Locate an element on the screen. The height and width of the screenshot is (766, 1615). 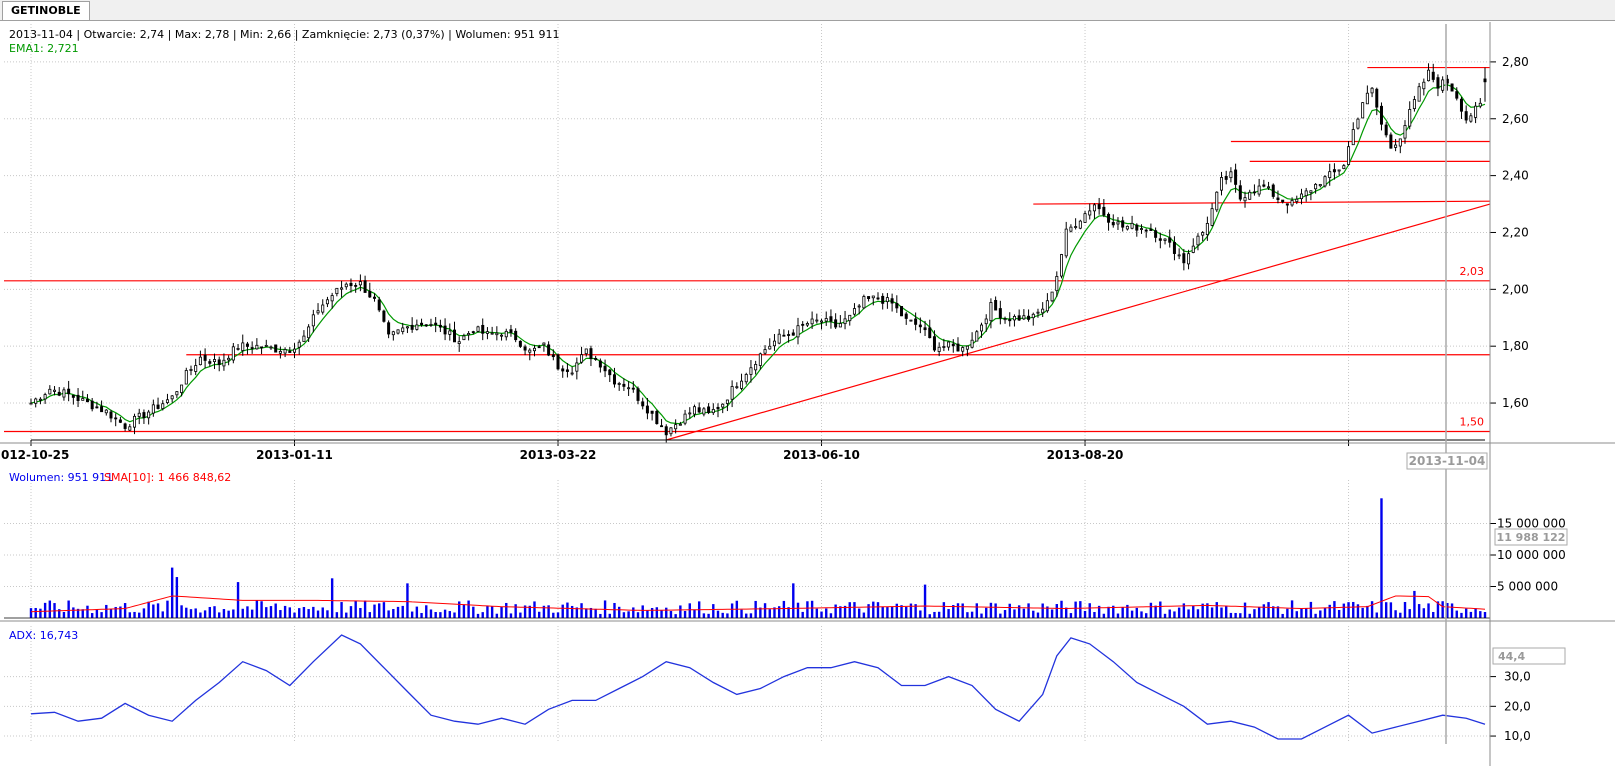
adx-info-text: ADX: 16,743 is located at coordinates (43, 635).